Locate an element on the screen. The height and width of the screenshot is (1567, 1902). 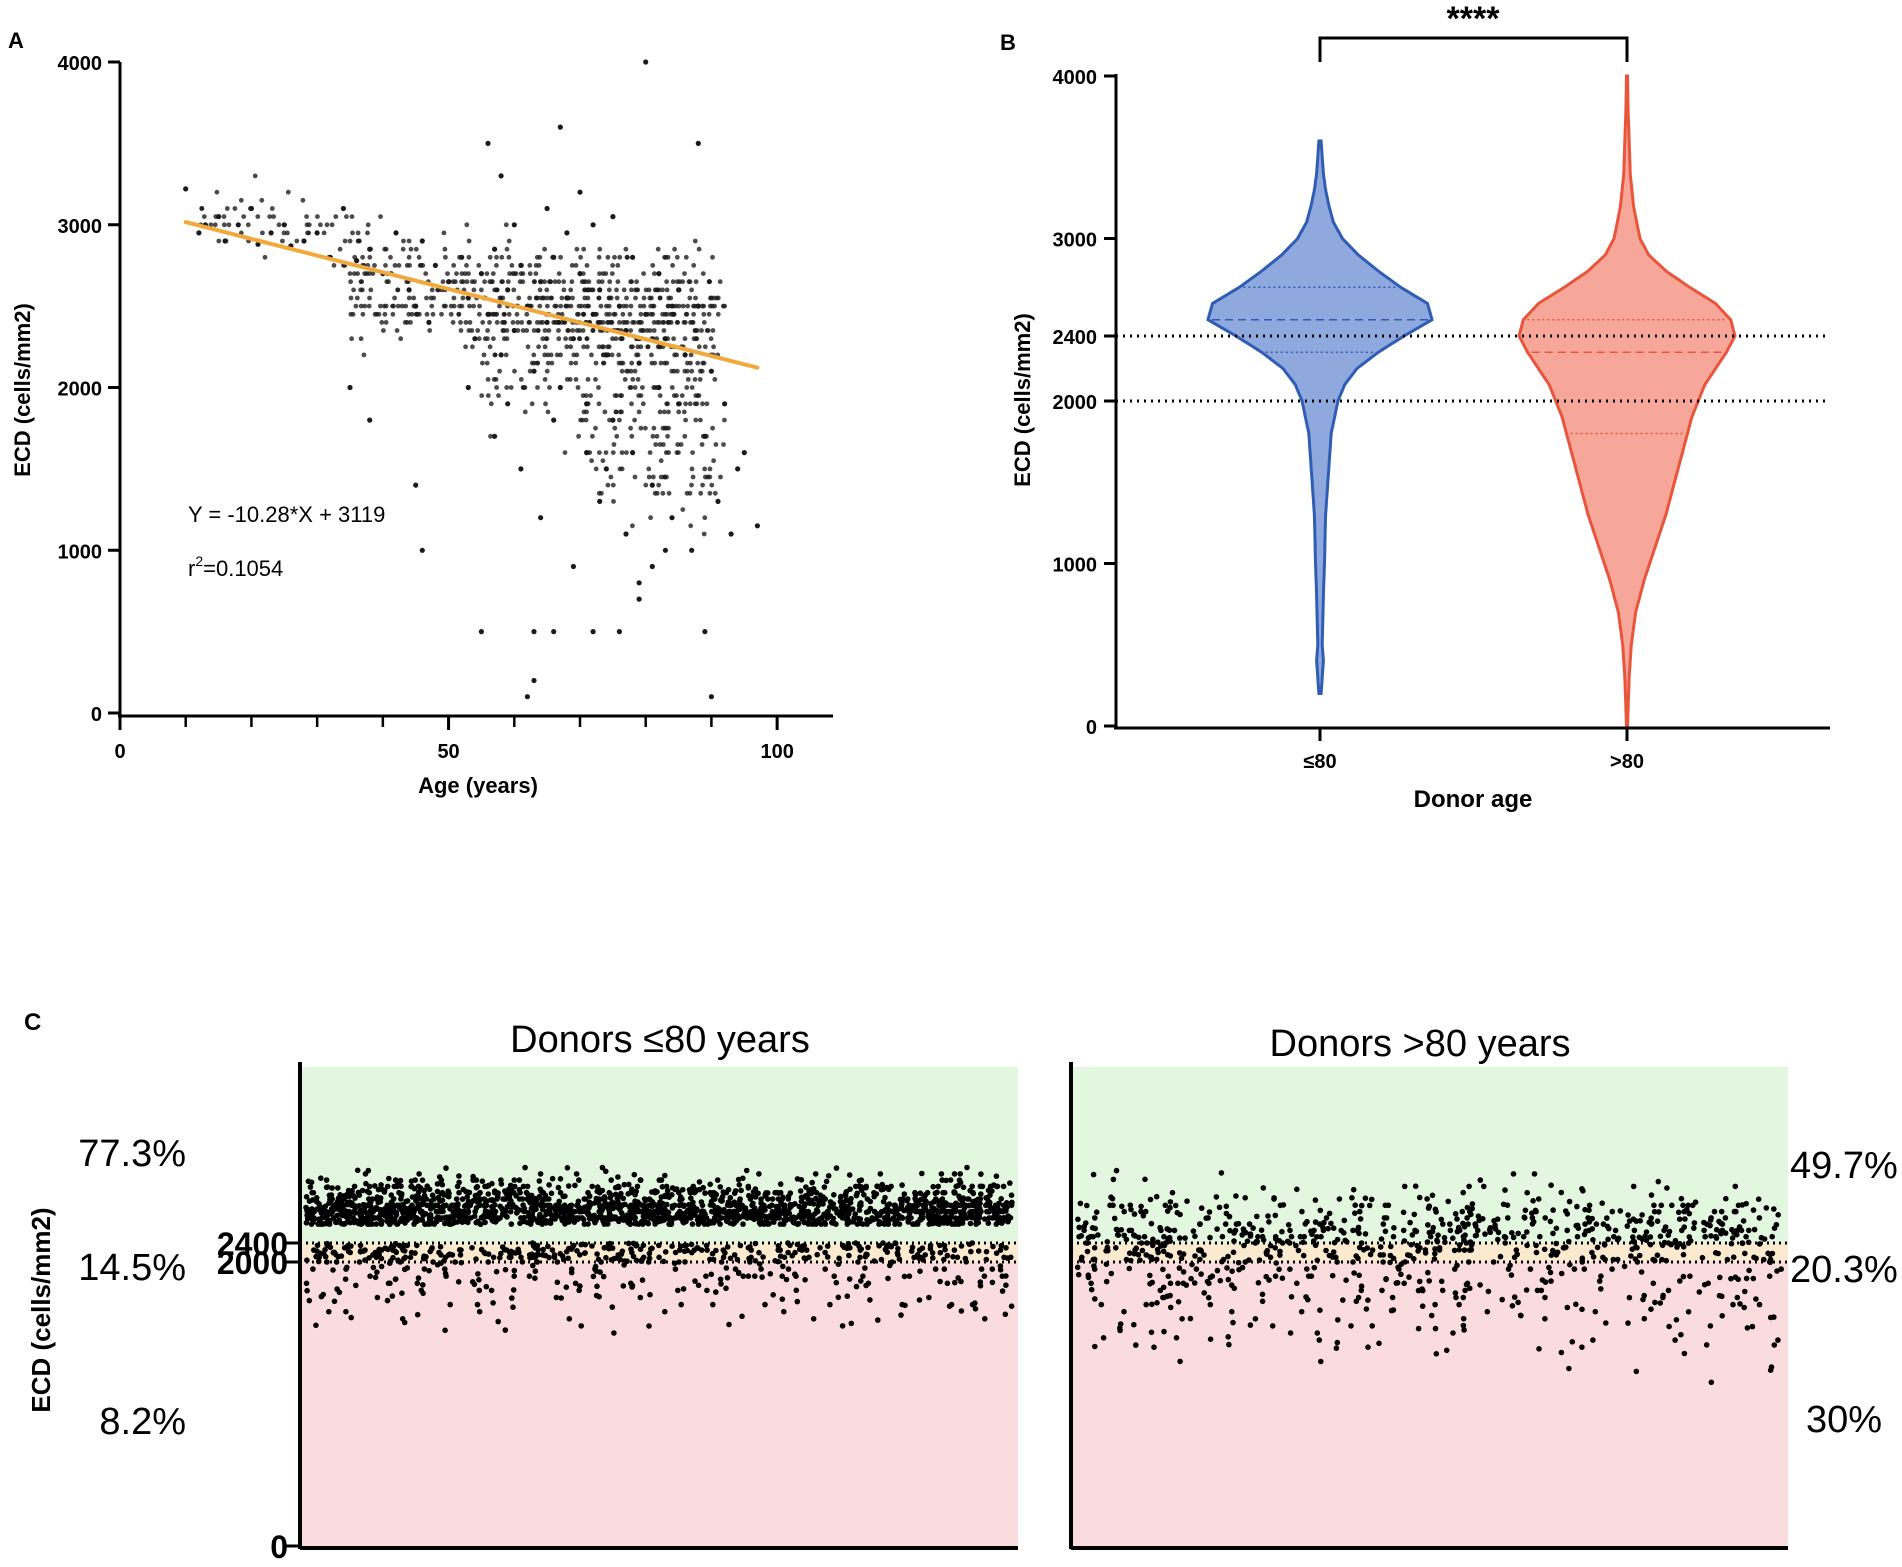
panel-label-c: C is located at coordinates (32, 1022).